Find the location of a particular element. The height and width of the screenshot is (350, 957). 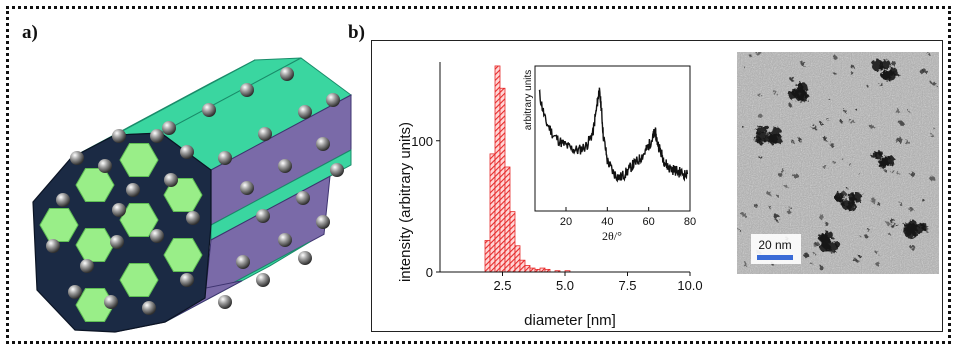

x-axis-label: diameter [nm] is located at coordinates (570, 320).